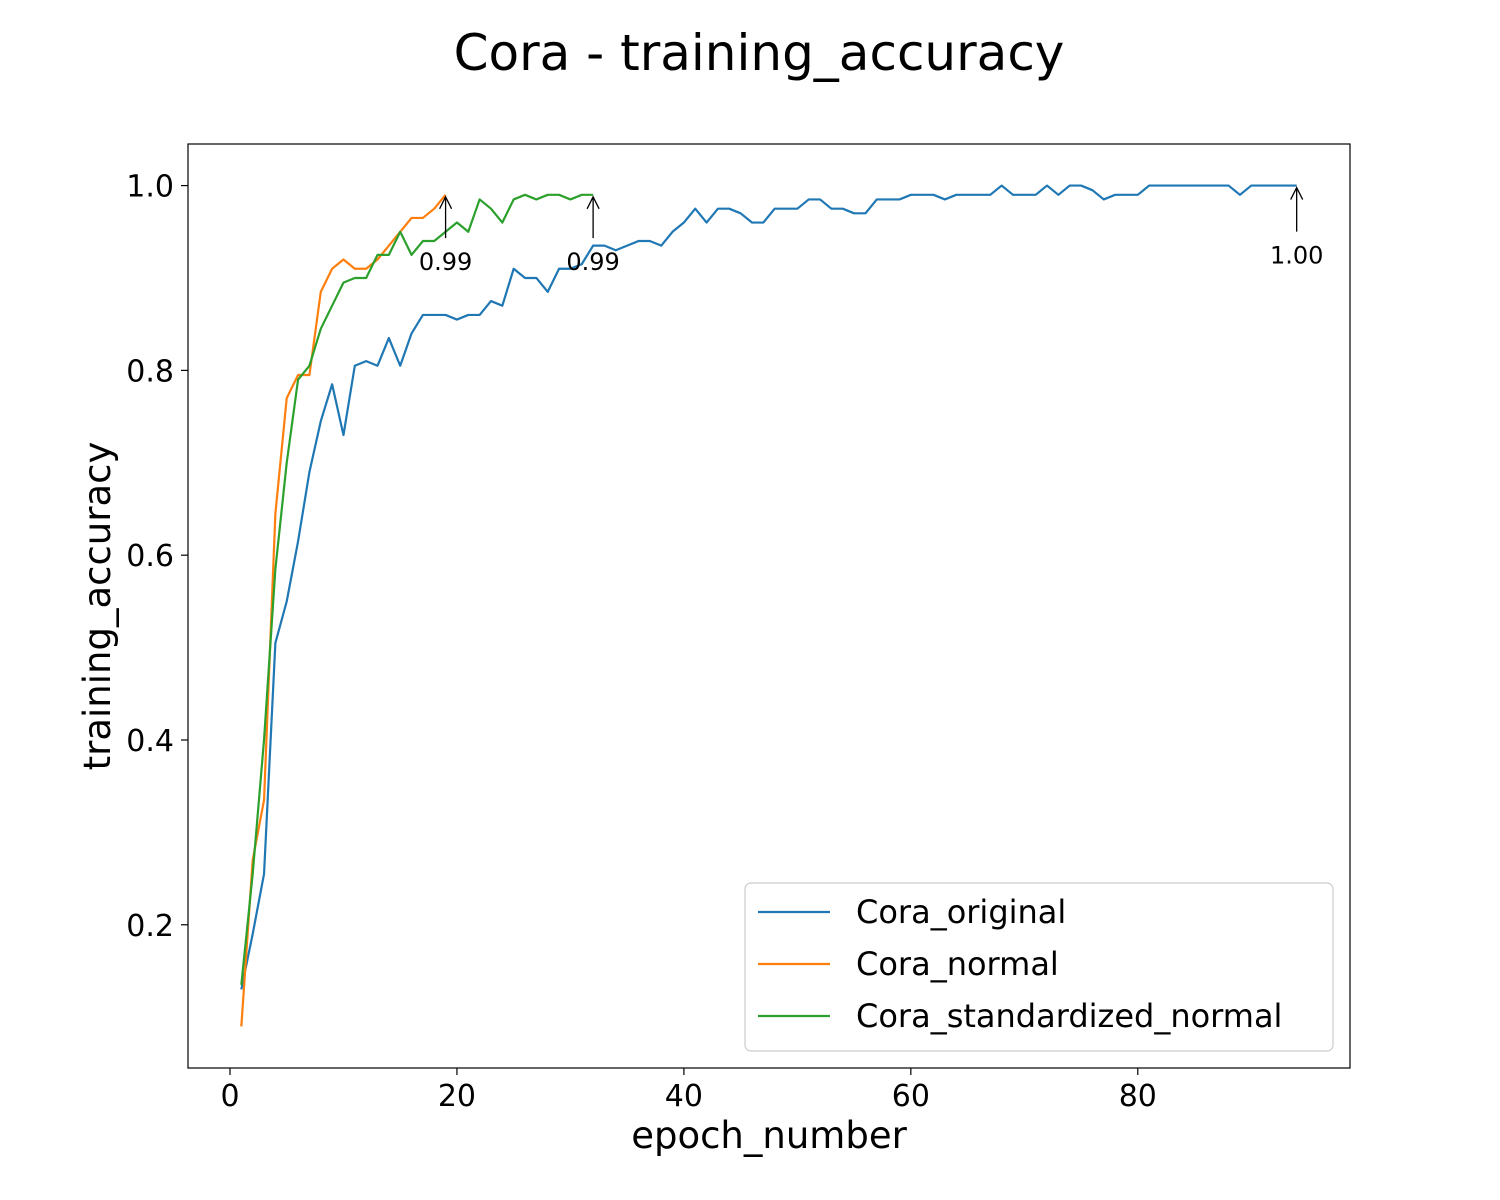  I want to click on annotations: 0.99 0.99 1.00, so click(871, 231).